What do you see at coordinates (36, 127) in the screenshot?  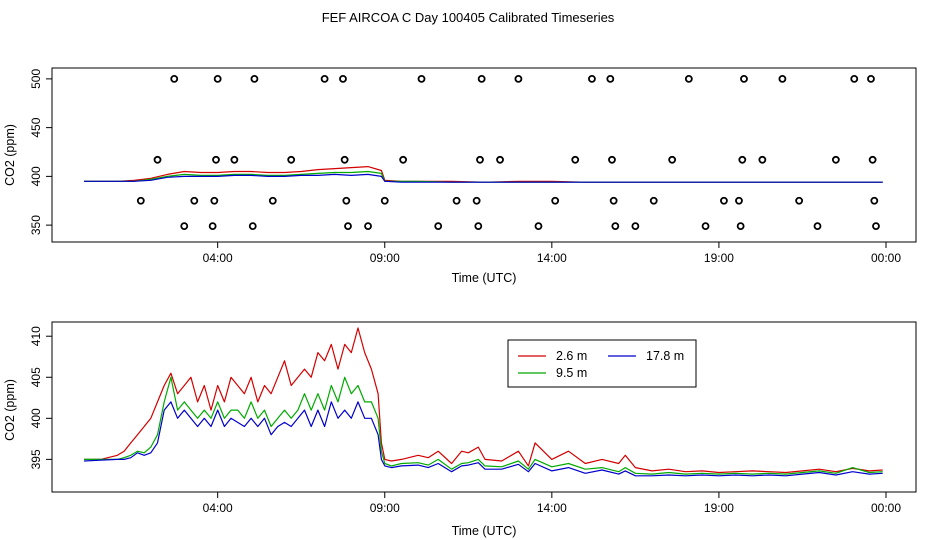 I see `y-tick-label: 450` at bounding box center [36, 127].